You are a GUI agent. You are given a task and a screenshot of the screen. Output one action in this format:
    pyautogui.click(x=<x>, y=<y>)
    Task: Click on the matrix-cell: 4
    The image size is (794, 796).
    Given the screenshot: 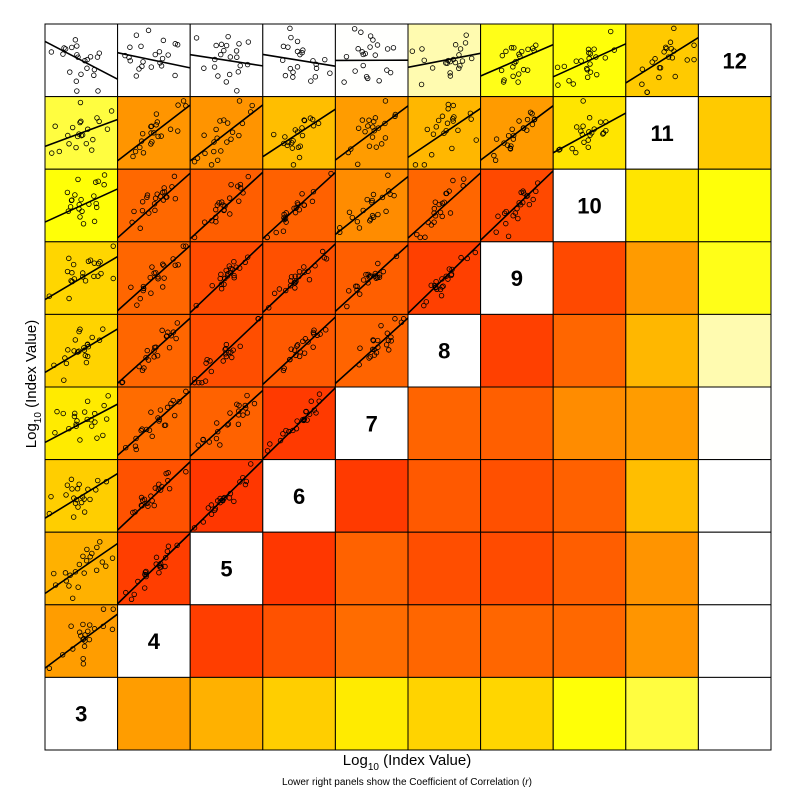 What is the action you would take?
    pyautogui.click(x=154, y=641)
    